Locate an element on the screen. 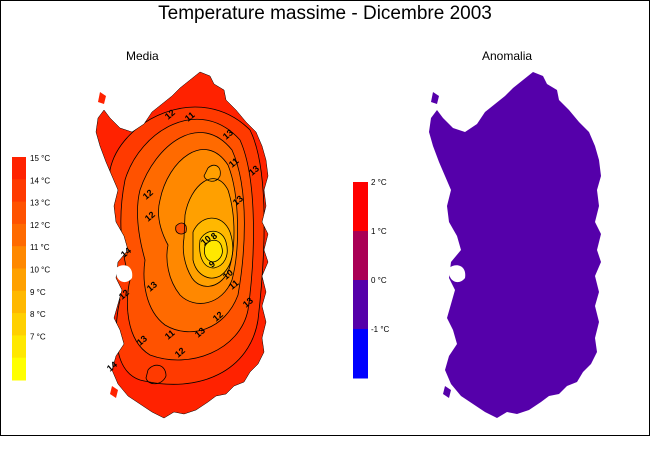  temp-cell-center is located at coordinates (181, 228).